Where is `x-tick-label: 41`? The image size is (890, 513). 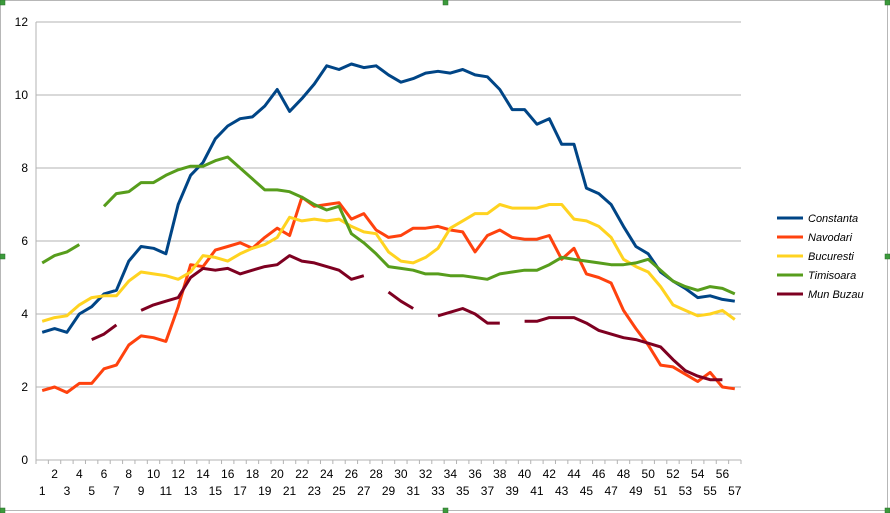 x-tick-label: 41 is located at coordinates (537, 491).